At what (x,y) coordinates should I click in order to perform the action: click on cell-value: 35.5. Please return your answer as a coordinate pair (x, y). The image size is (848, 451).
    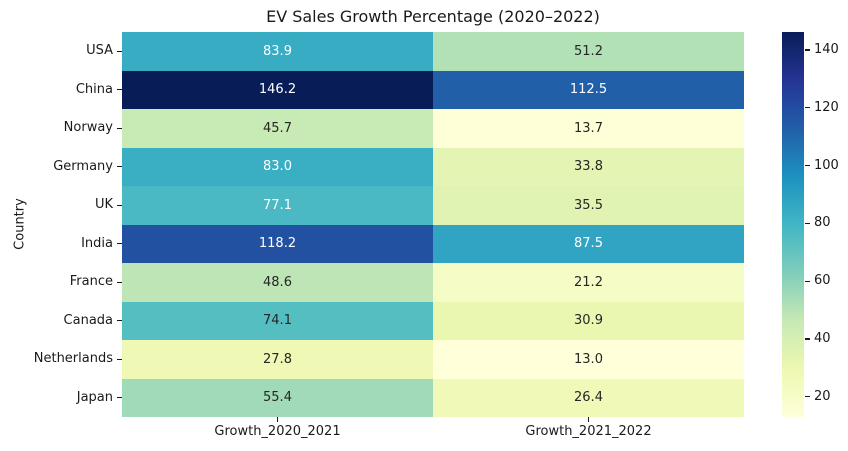
    Looking at the image, I should click on (588, 205).